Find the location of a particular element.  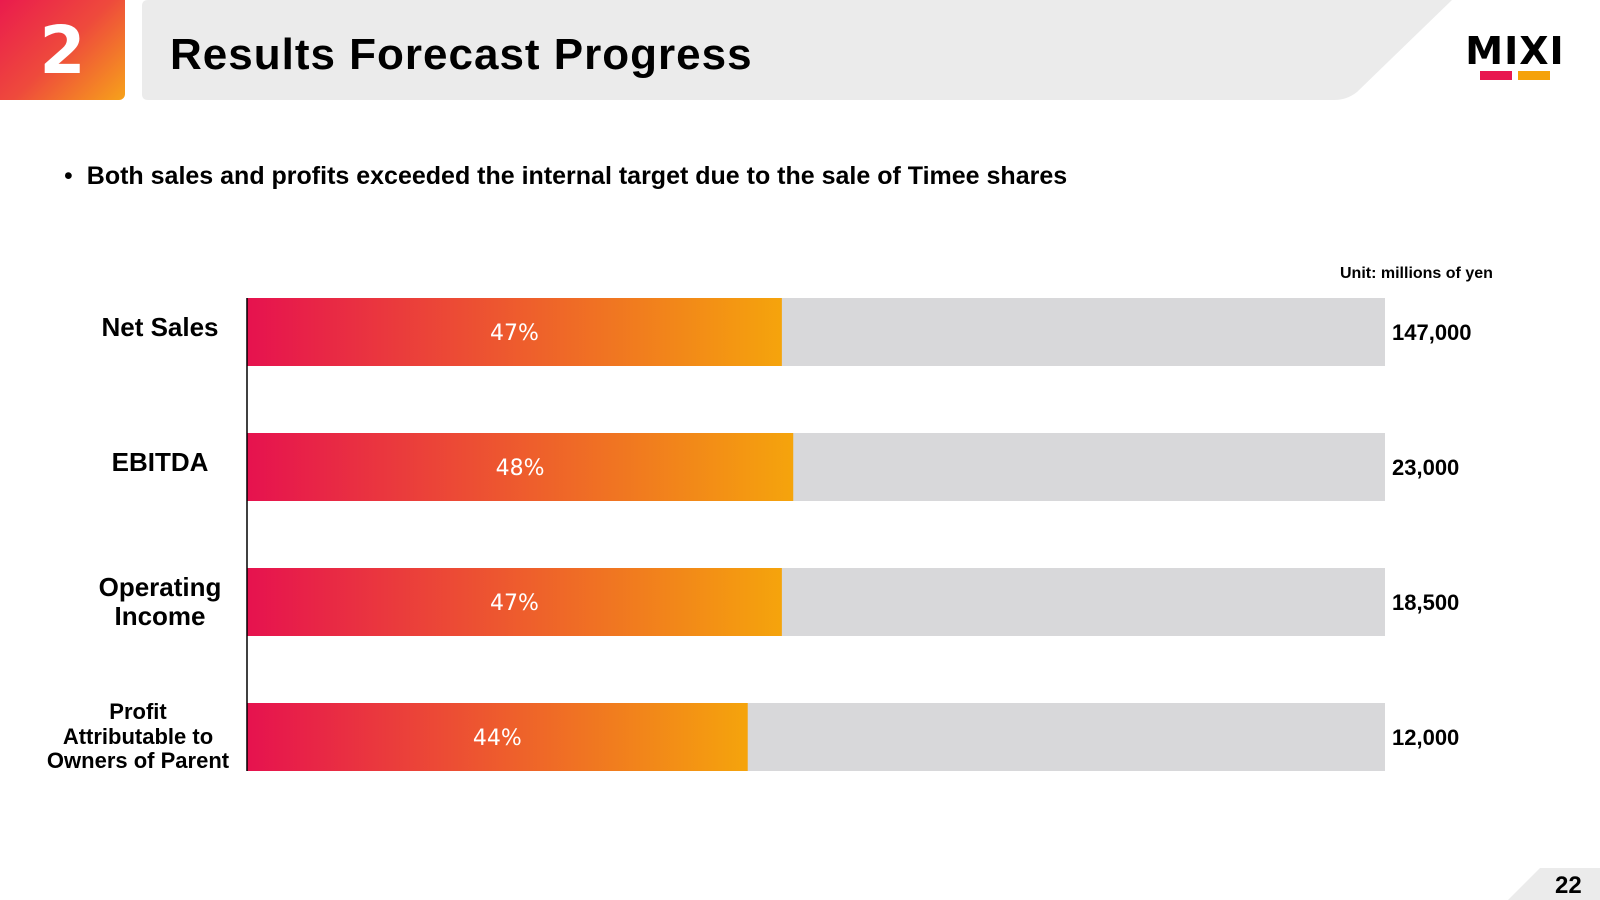

mixi-logo: MIXI is located at coordinates (1514, 54).